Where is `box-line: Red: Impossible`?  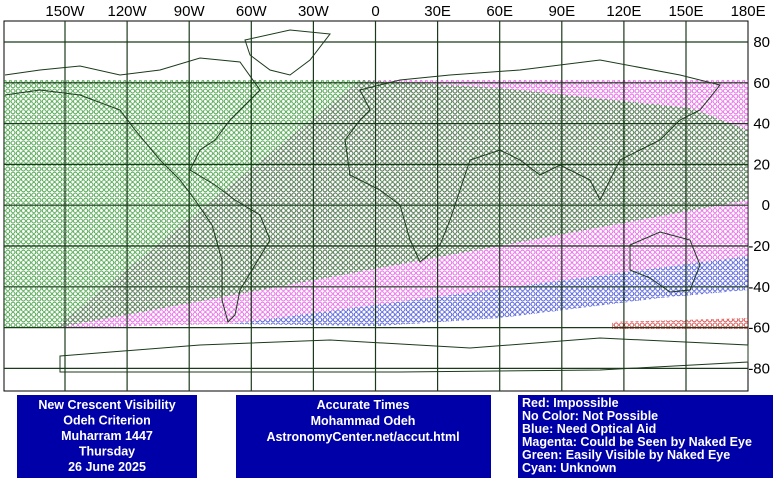
box-line: Red: Impossible is located at coordinates (570, 403).